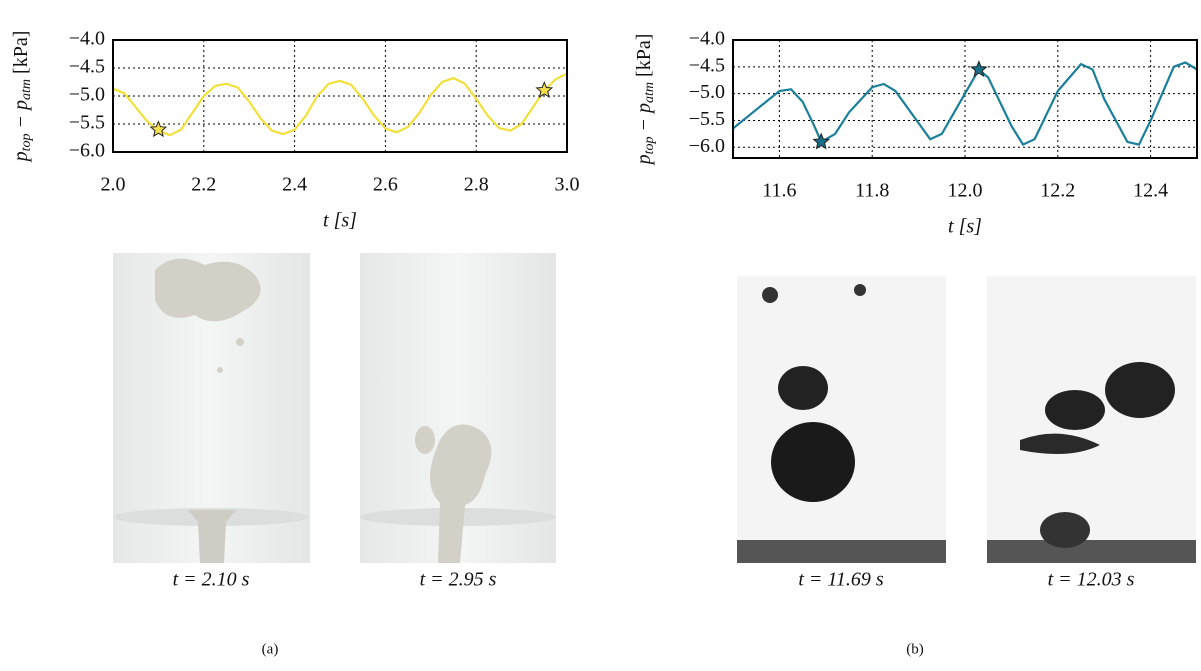 This screenshot has height=671, width=1201. What do you see at coordinates (841, 580) in the screenshot?
I see `snapshot-caption: t = 11.69 s` at bounding box center [841, 580].